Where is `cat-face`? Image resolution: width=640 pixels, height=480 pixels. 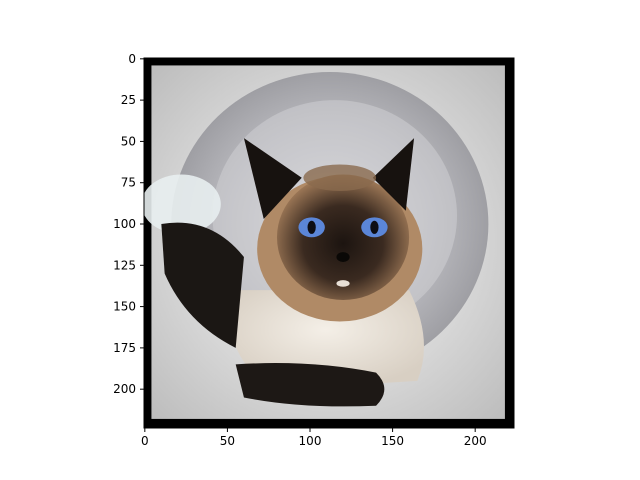
cat-face is located at coordinates (343, 237).